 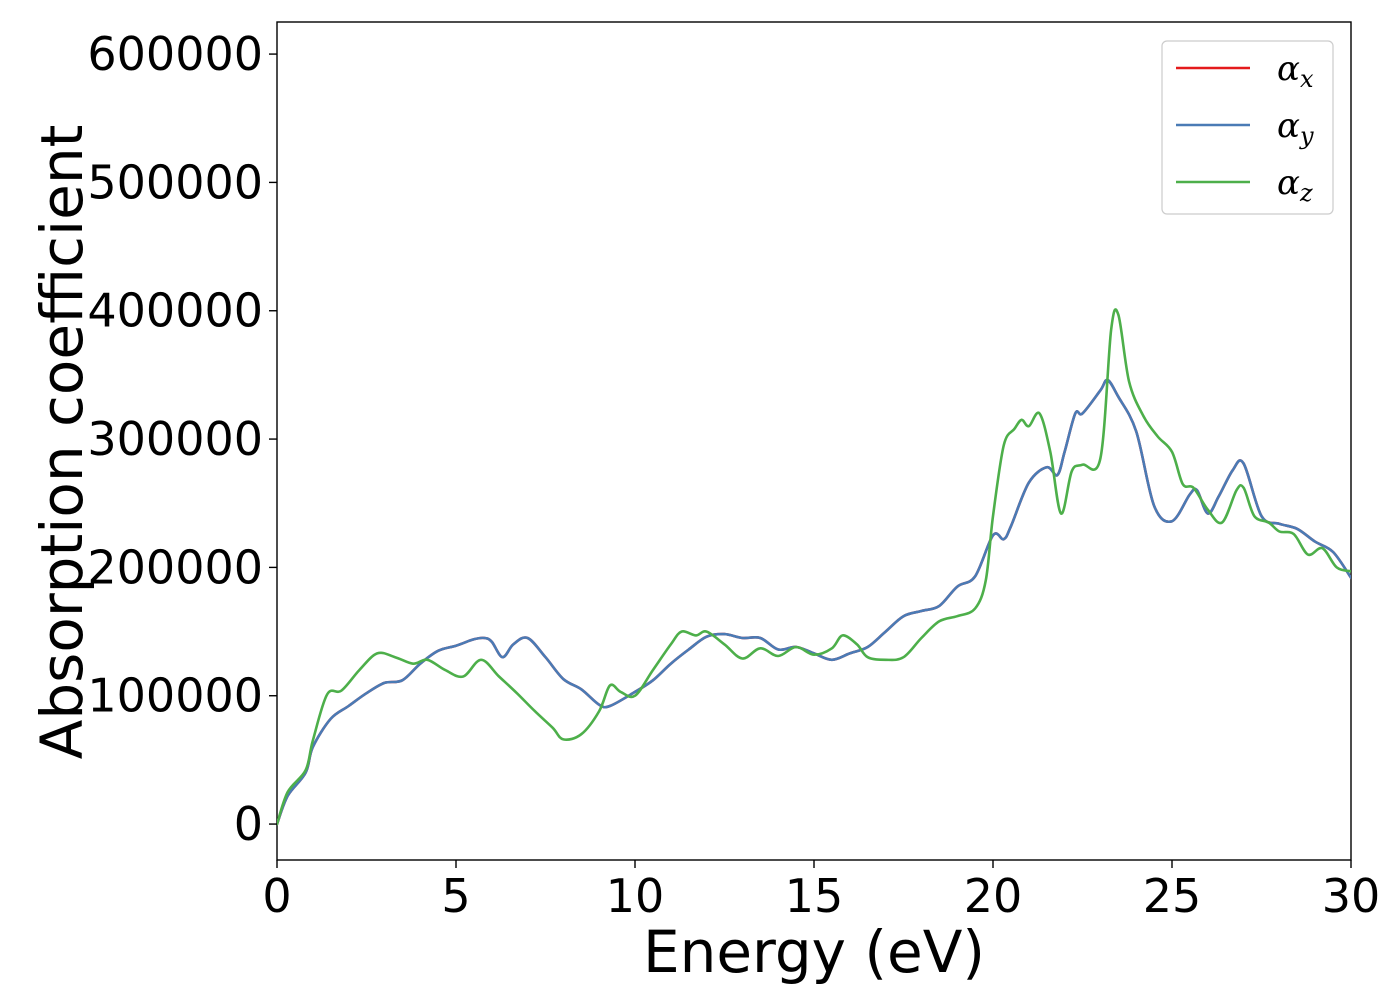 I want to click on y-tick-label: 600000, so click(x=175, y=54).